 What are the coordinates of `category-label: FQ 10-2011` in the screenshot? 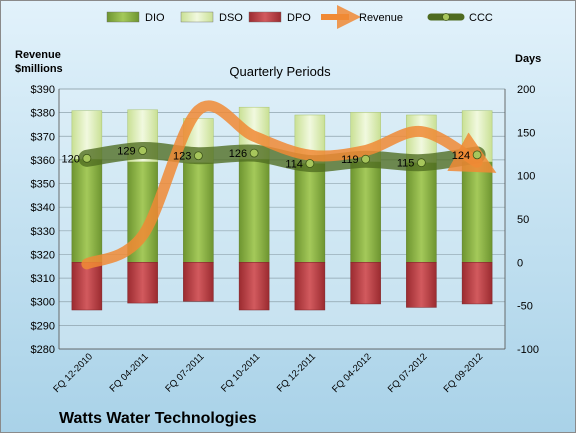 It's located at (240, 372).